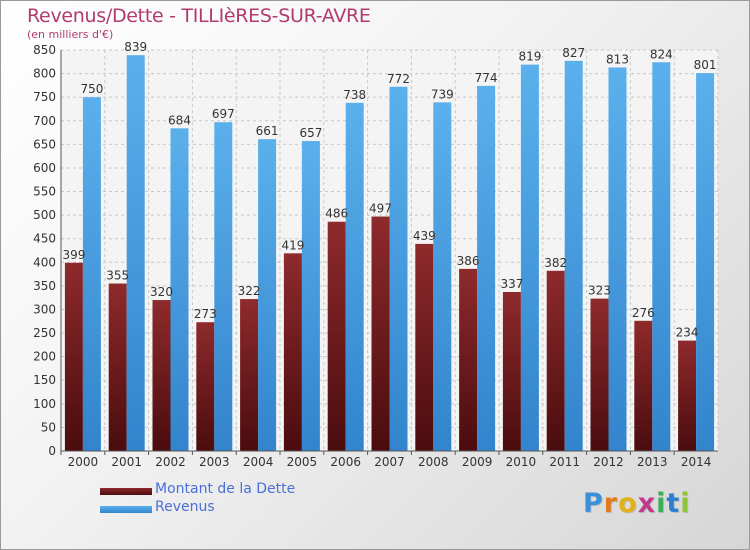 This screenshot has width=750, height=550. What do you see at coordinates (258, 462) in the screenshot?
I see `x-tick-label: 2004` at bounding box center [258, 462].